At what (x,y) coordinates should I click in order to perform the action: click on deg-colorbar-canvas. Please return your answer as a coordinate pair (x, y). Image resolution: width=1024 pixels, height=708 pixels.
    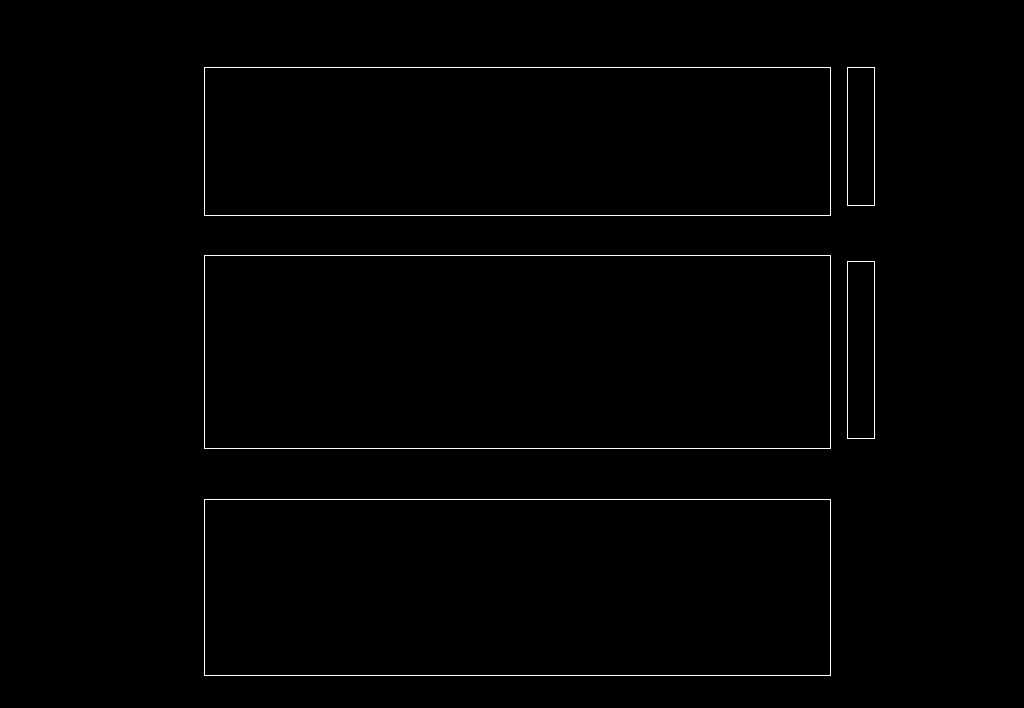
    Looking at the image, I should click on (861, 350).